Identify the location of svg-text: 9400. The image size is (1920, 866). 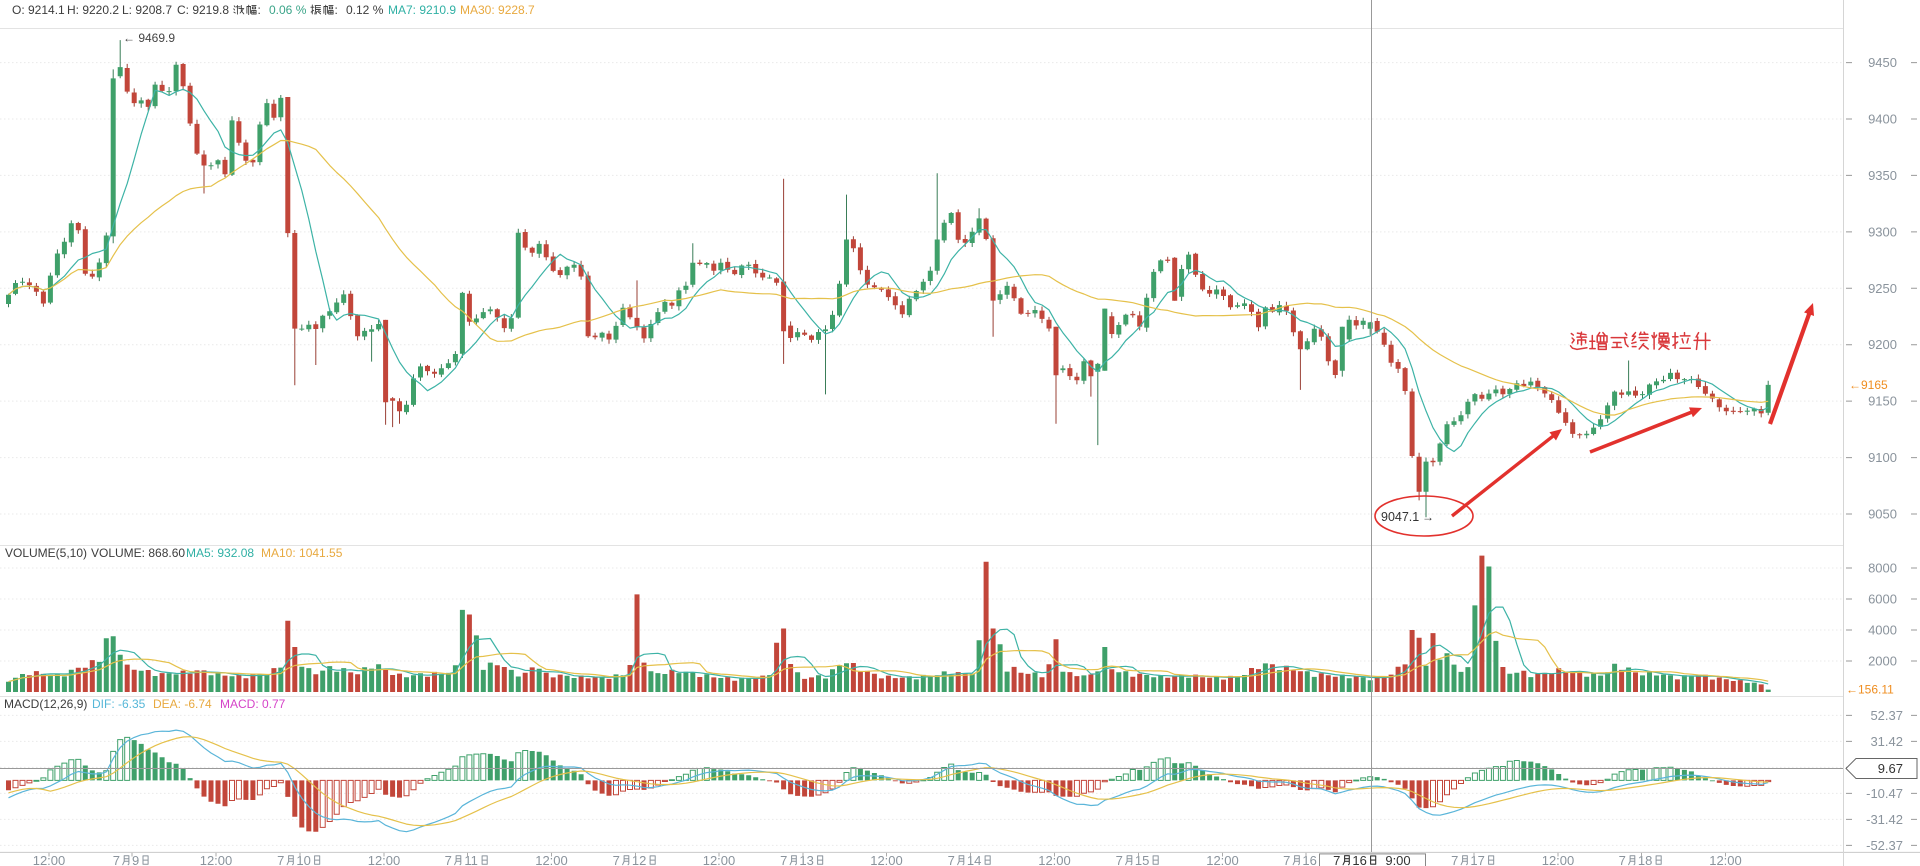
(1882, 119).